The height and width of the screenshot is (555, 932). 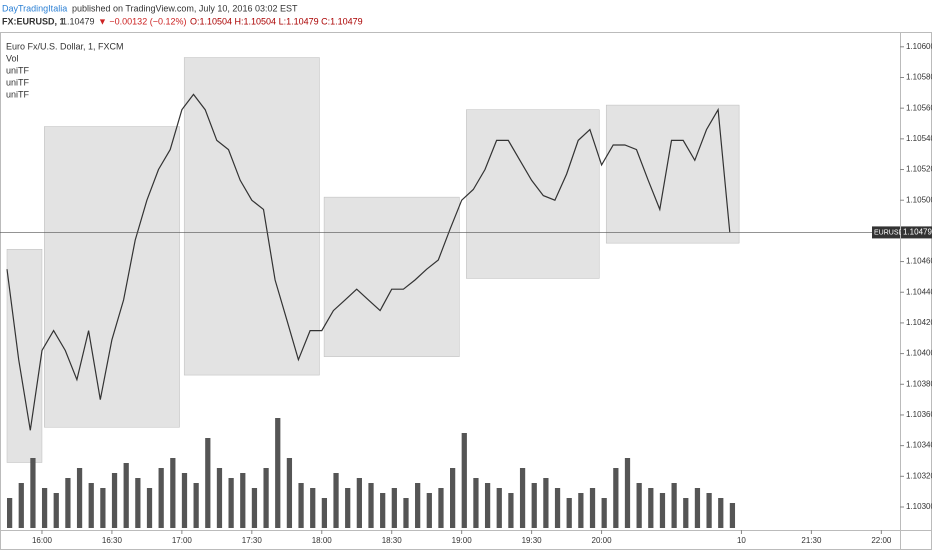 What do you see at coordinates (602, 540) in the screenshot?
I see `x-tick-label: 20:00` at bounding box center [602, 540].